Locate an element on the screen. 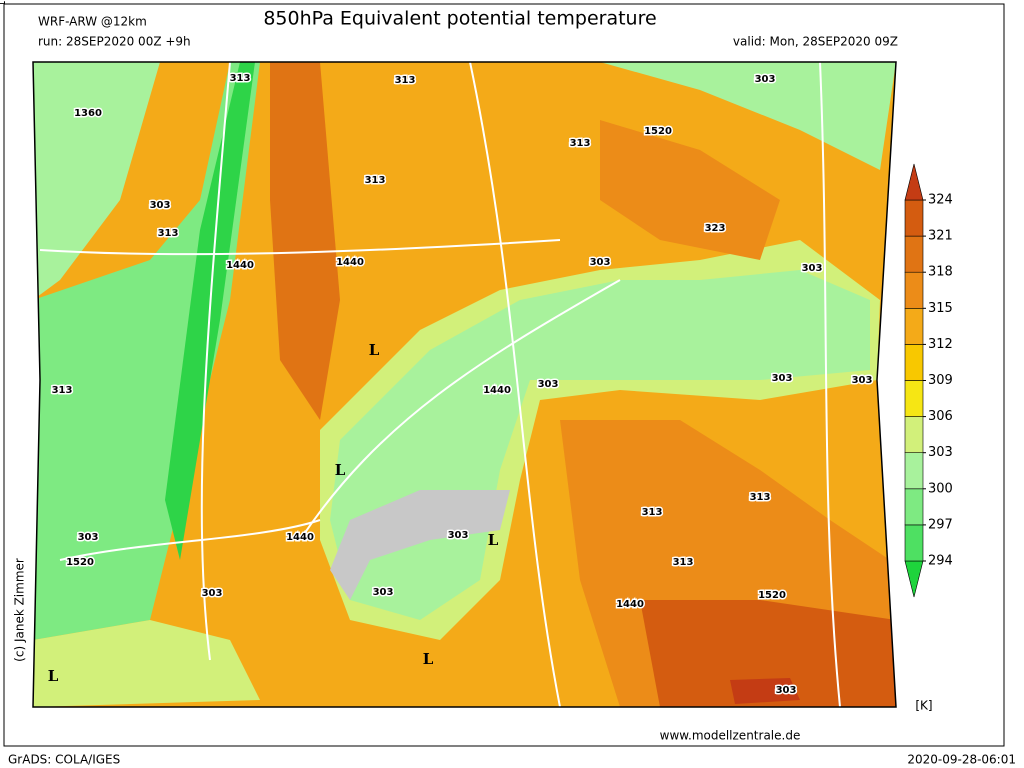 This screenshot has width=1024, height=768. contour-label: 1360 is located at coordinates (88, 113).